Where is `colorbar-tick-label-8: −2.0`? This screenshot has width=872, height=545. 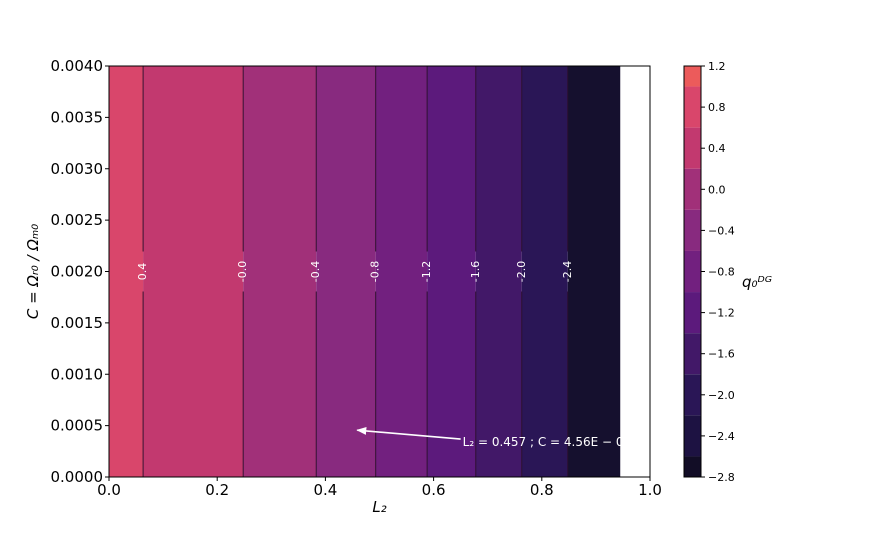
colorbar-tick-label-8: −2.0 is located at coordinates (721, 395).